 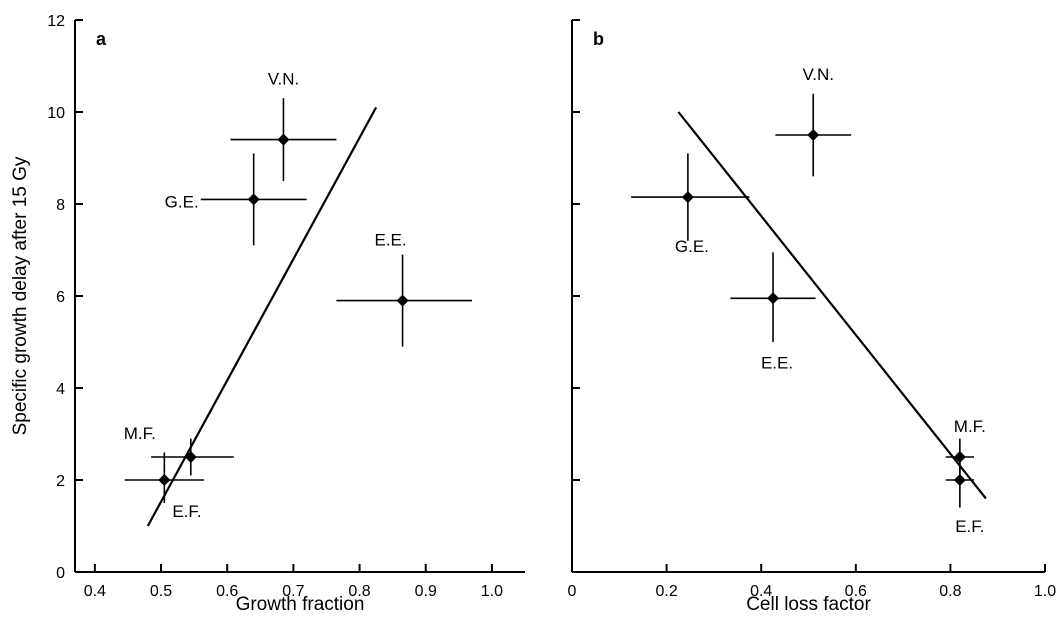 I want to click on x-axis-title: Cell loss factor, so click(x=808, y=604).